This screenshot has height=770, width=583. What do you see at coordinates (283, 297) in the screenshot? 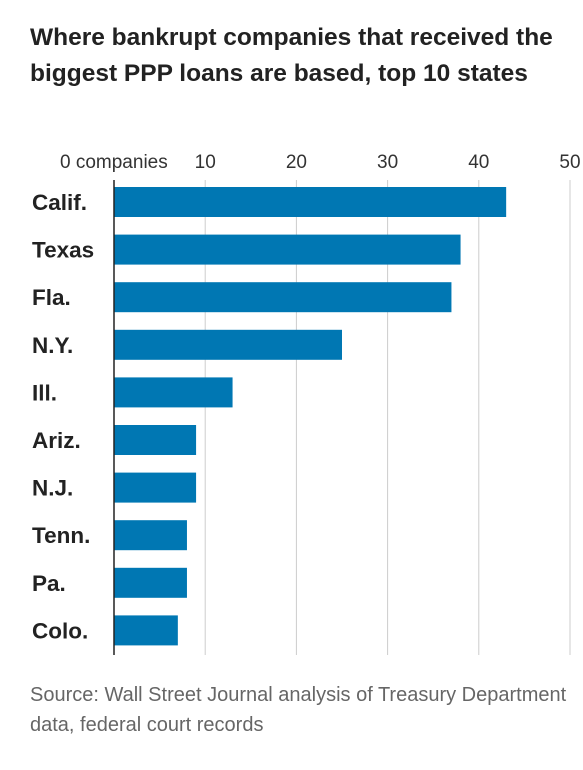
I see `bar-fla` at bounding box center [283, 297].